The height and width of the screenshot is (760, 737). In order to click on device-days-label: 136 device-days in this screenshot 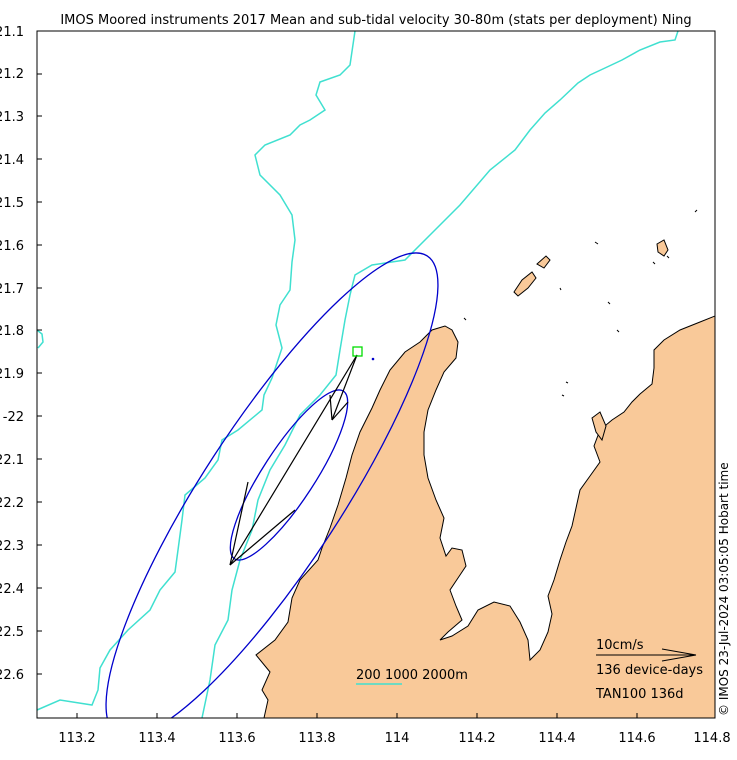, I will do `click(649, 670)`.